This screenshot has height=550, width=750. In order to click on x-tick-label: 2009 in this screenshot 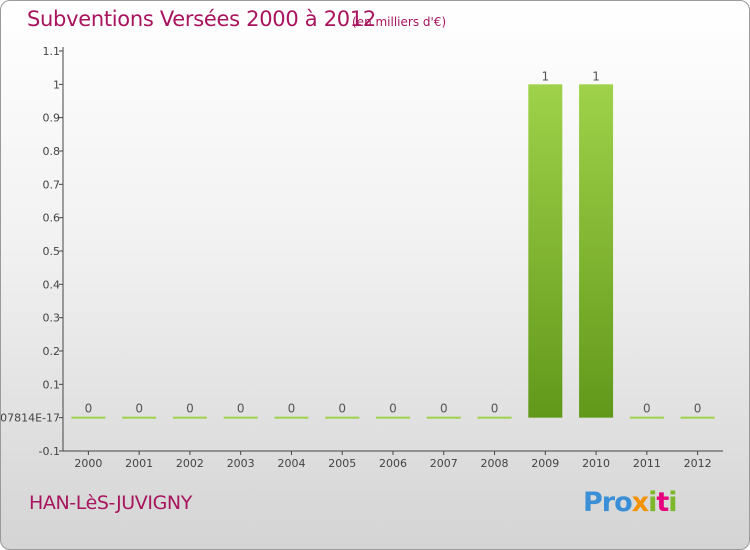, I will do `click(545, 463)`.